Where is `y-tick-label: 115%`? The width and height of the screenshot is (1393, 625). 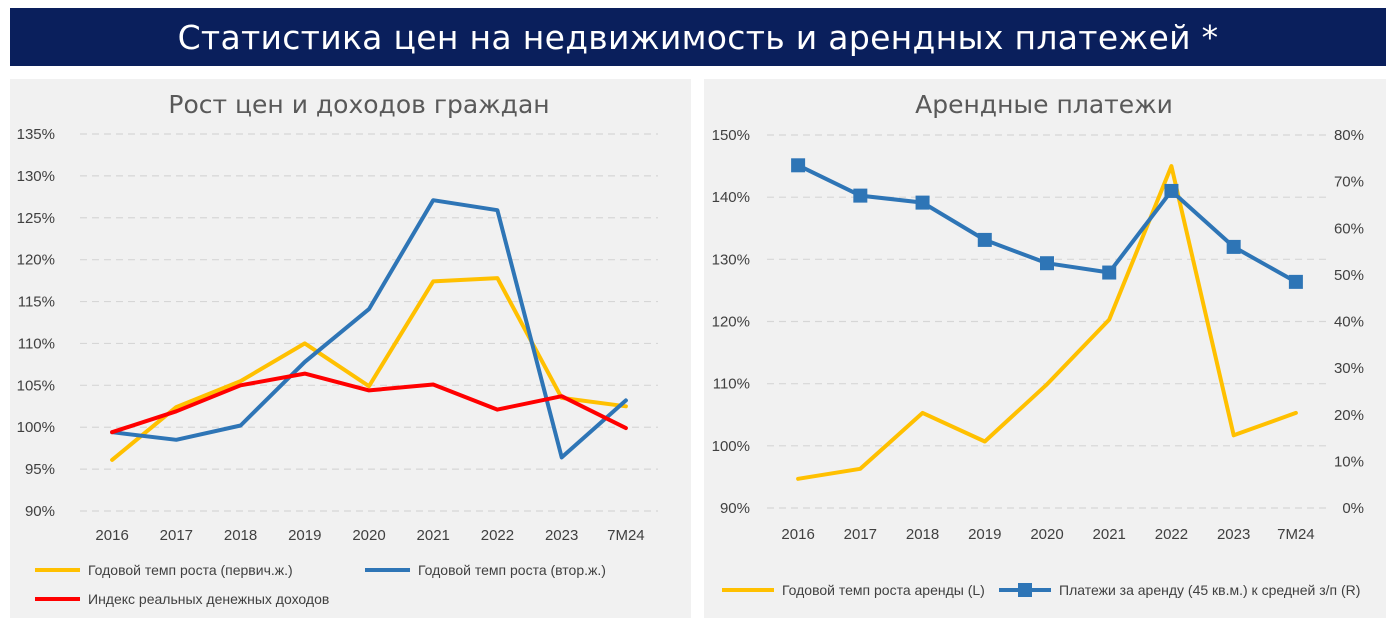 y-tick-label: 115% is located at coordinates (36, 302).